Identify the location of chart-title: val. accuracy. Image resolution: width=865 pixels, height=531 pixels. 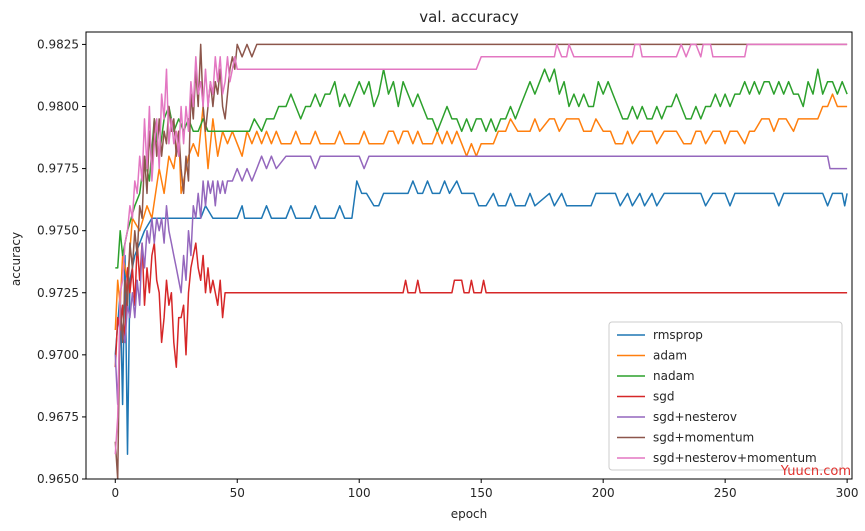
(469, 17).